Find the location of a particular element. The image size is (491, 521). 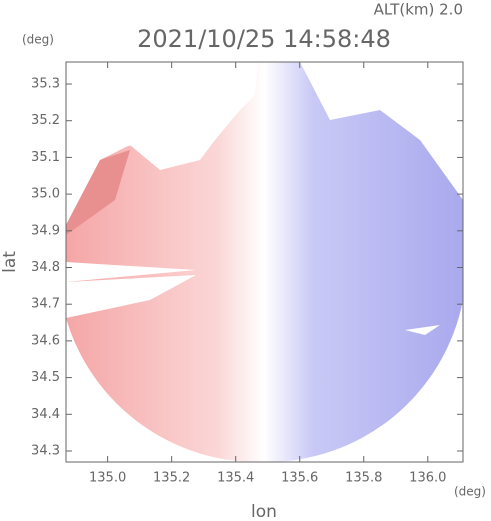

y-tick-label: 35.2 is located at coordinates (45, 120).